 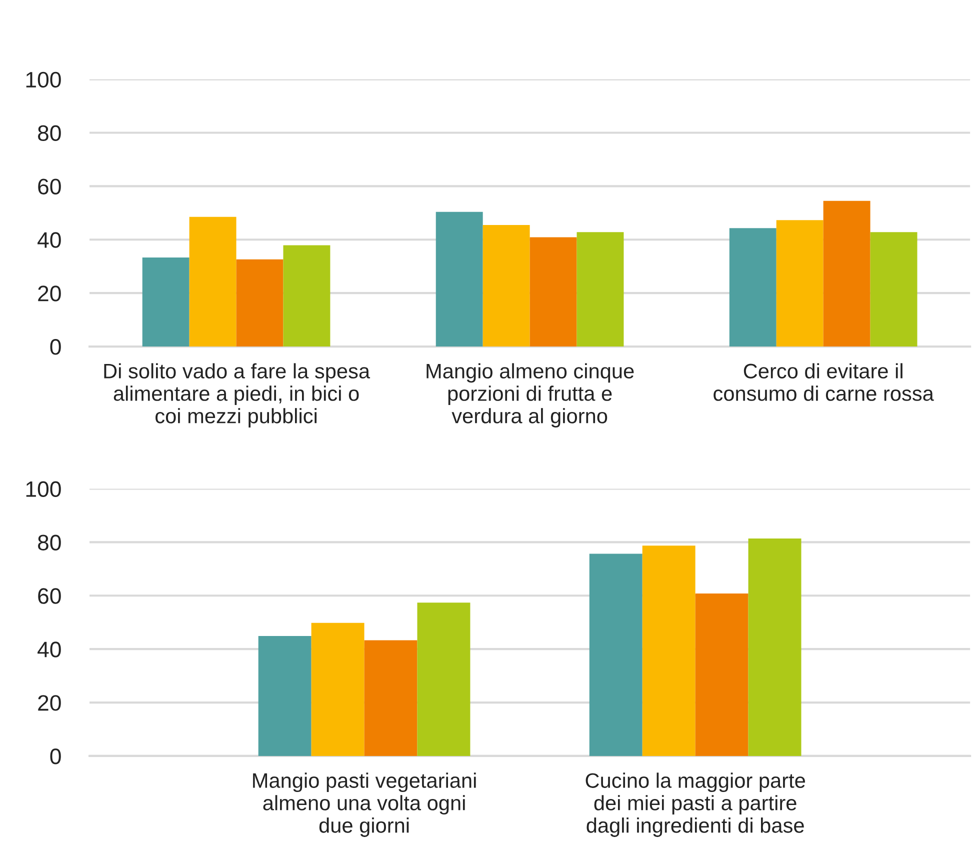 I want to click on x-tick-label: Cerco di evitare il consumo di carne rossa, so click(x=824, y=382).